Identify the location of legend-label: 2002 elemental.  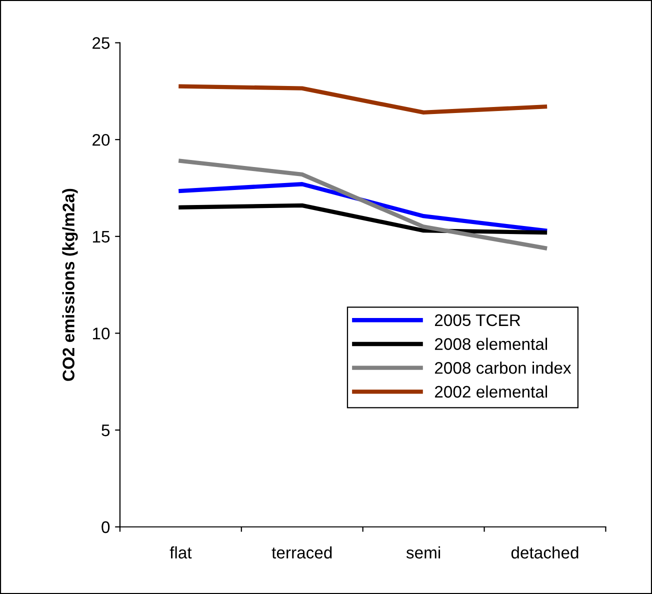
(491, 391).